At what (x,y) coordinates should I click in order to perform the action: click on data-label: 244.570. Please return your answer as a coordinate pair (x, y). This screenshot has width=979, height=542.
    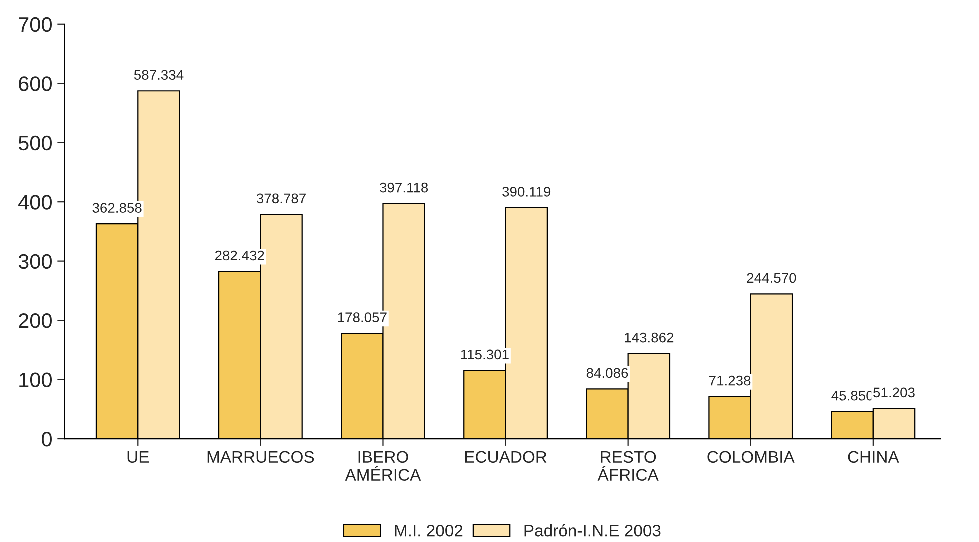
    Looking at the image, I should click on (771, 278).